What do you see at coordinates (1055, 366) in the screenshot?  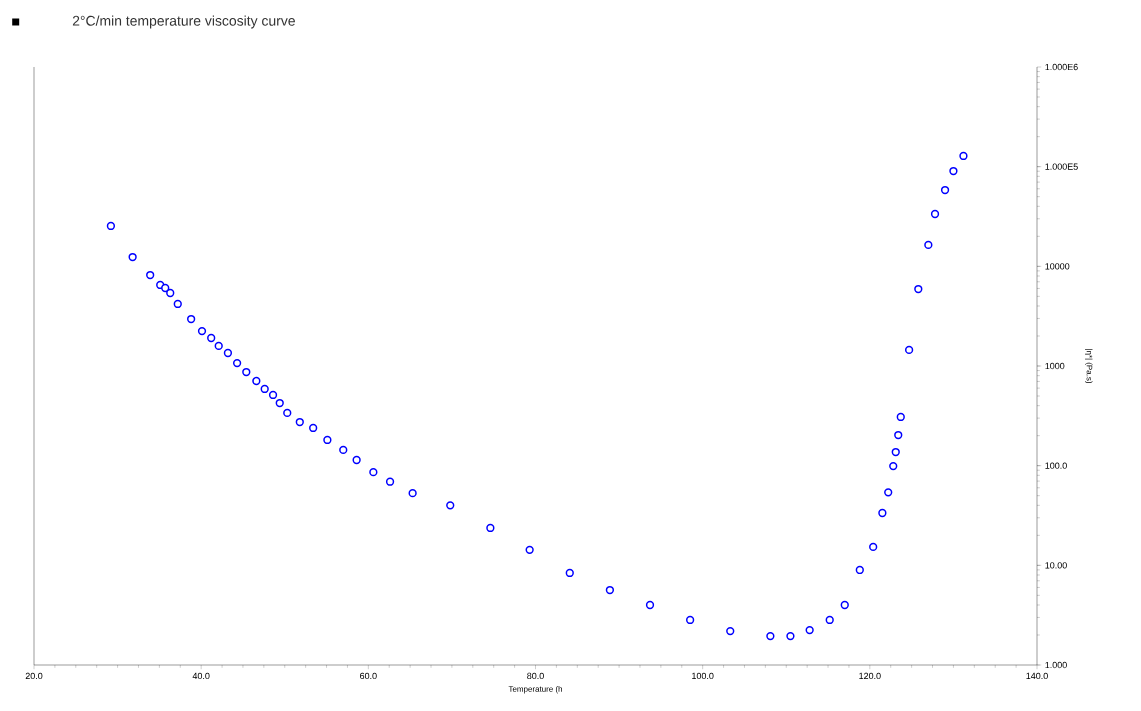 I see `y-tick-label: 1000` at bounding box center [1055, 366].